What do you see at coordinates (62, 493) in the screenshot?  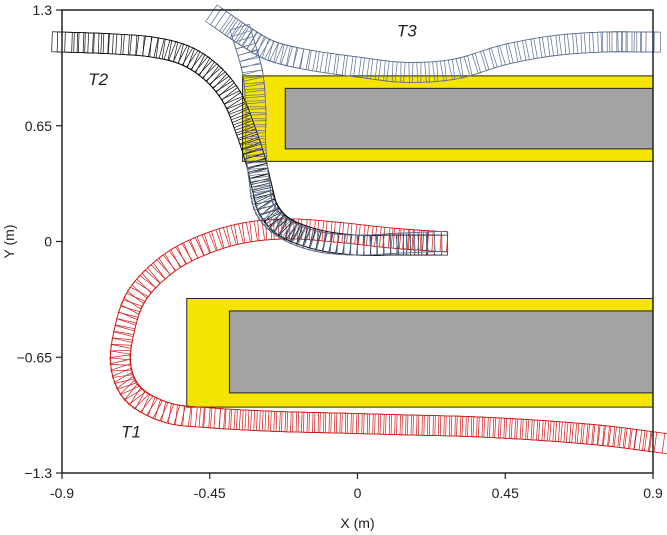 I see `x-tick-label: -0.9` at bounding box center [62, 493].